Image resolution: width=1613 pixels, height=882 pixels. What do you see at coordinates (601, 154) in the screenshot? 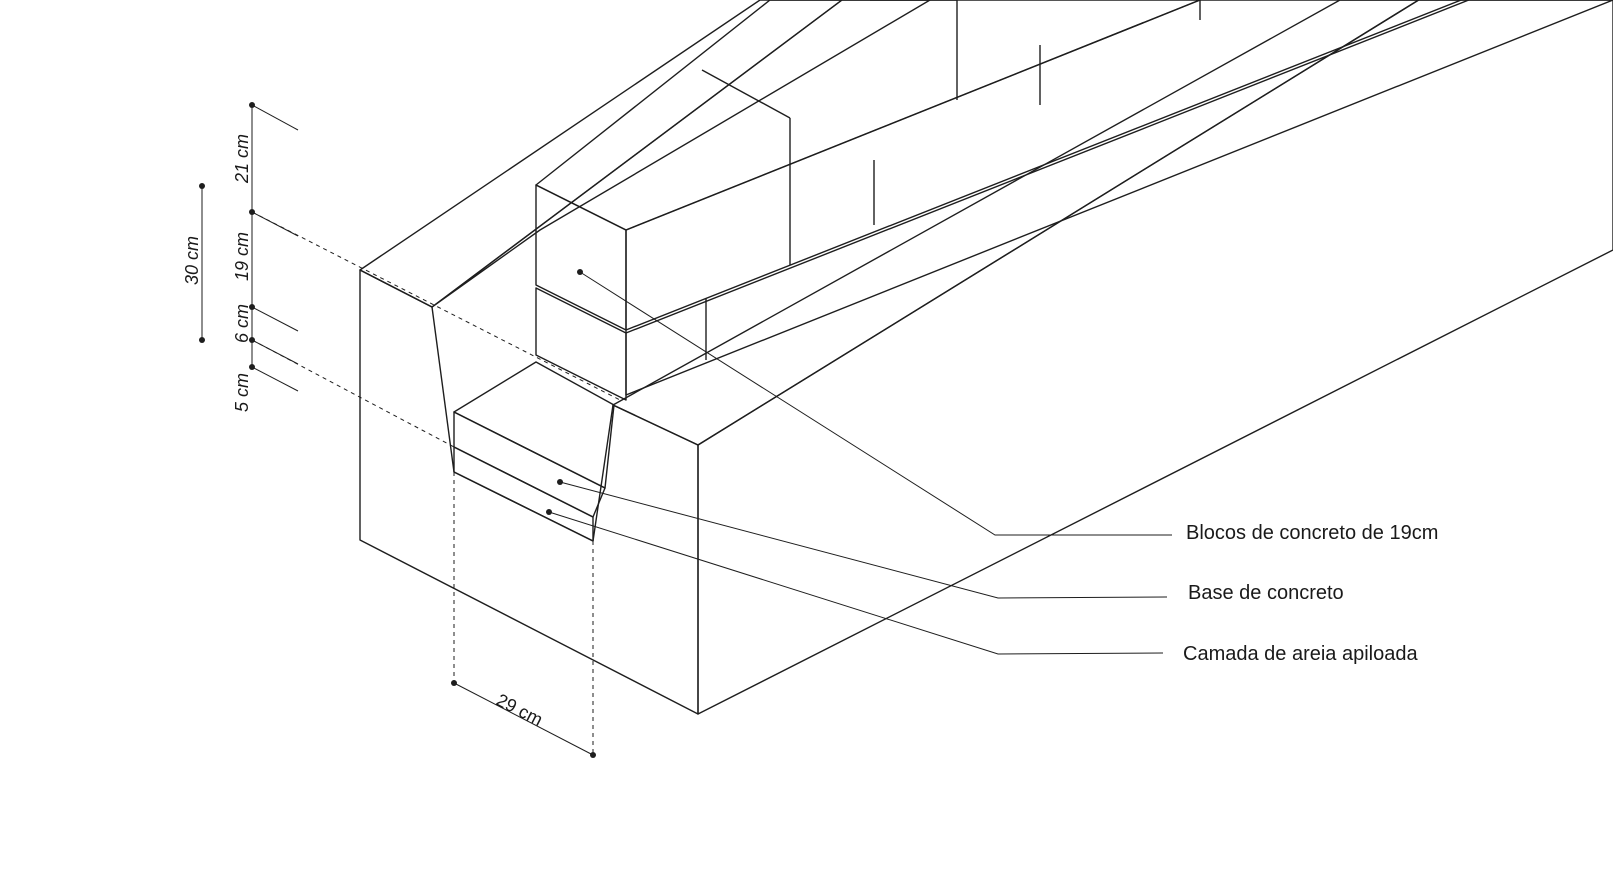
I see `soil-top-left` at bounding box center [601, 154].